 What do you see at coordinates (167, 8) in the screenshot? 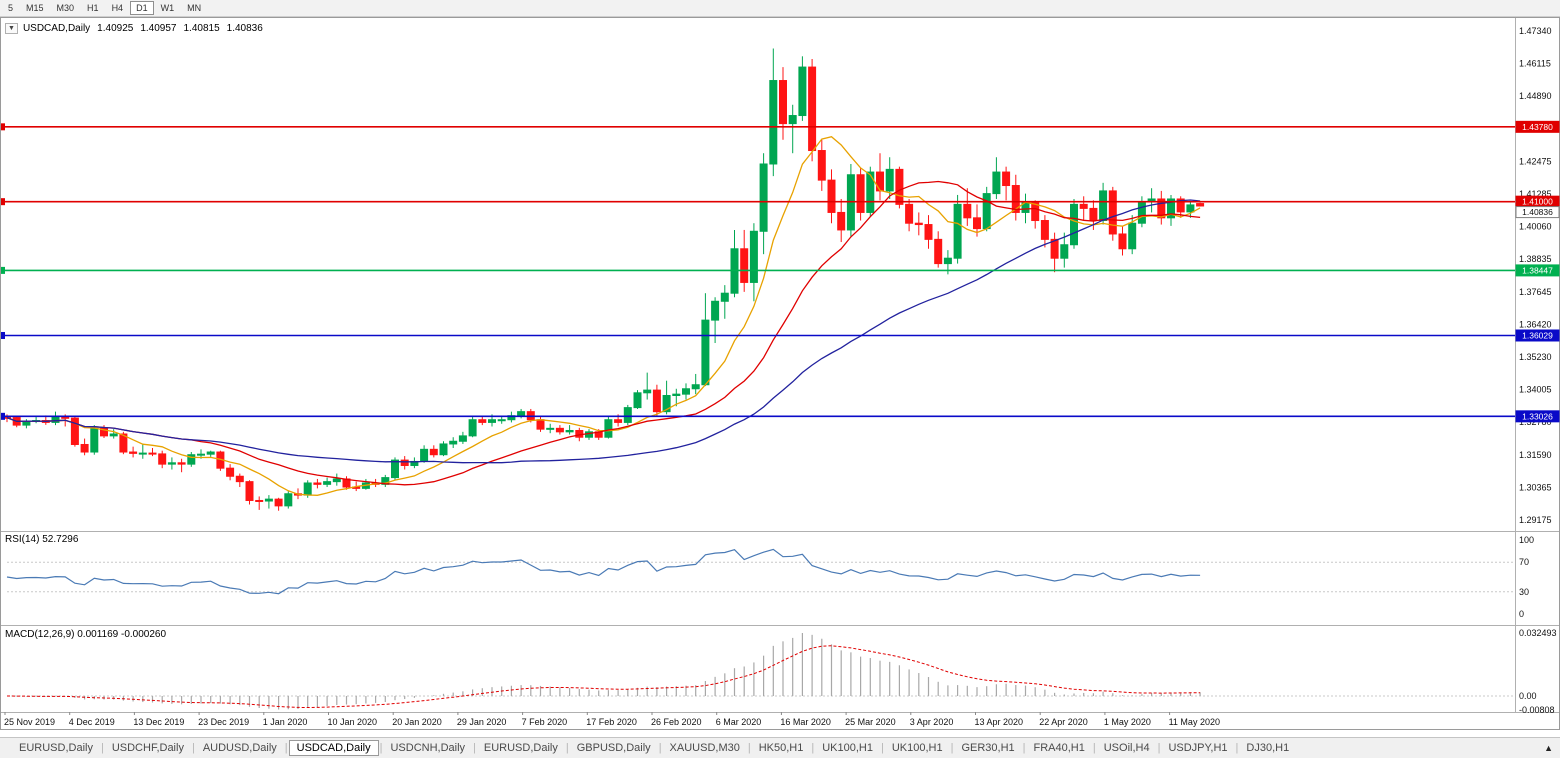
I see `timeframe-button-w1: W1` at bounding box center [167, 8].